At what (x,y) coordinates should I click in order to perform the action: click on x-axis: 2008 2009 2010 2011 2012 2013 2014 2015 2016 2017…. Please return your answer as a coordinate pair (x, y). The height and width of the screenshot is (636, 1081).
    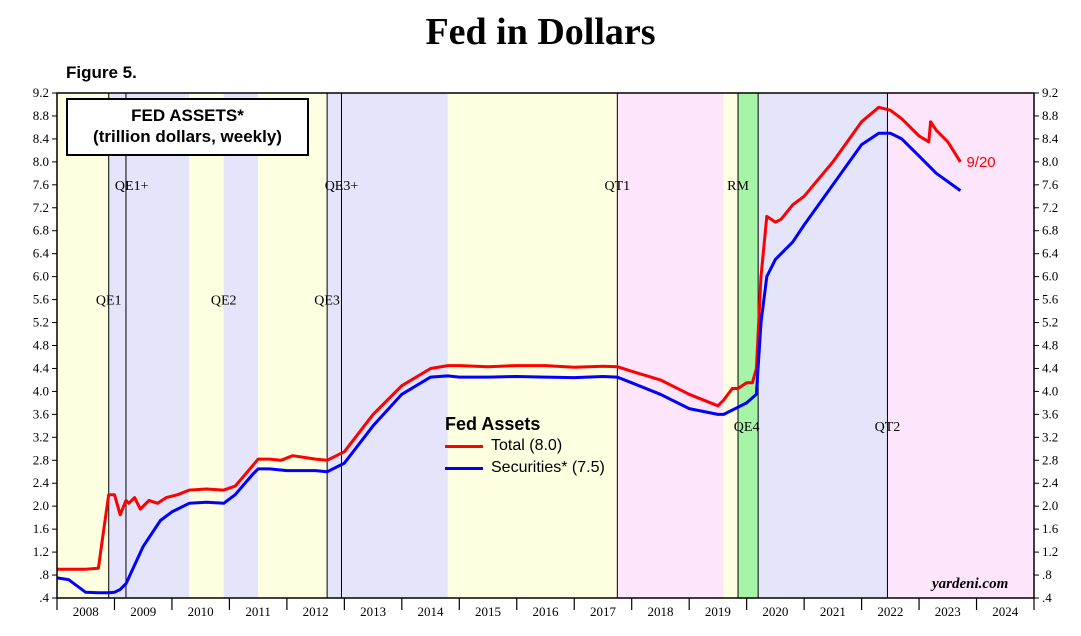
    Looking at the image, I should click on (545, 608).